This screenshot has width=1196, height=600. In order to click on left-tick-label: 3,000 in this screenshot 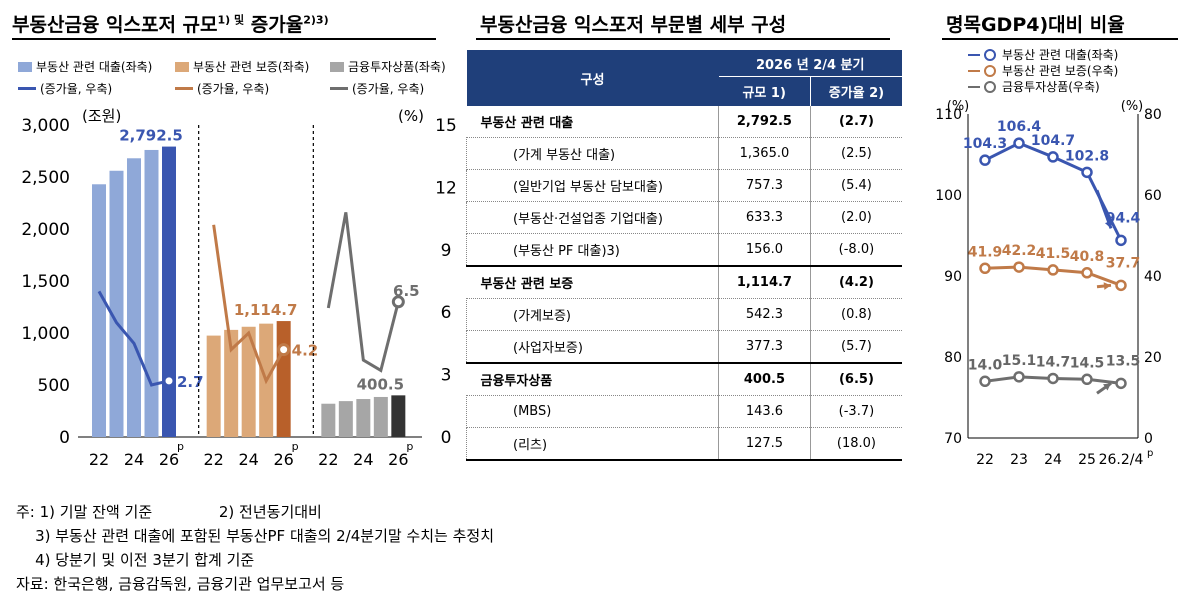, I will do `click(45, 126)`.